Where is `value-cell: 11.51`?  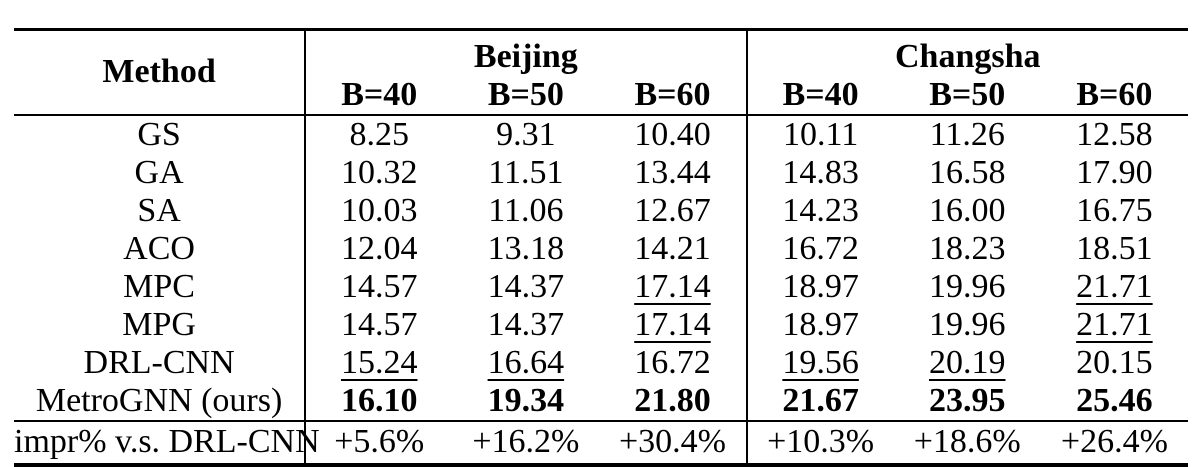
value-cell: 11.51 is located at coordinates (526, 172).